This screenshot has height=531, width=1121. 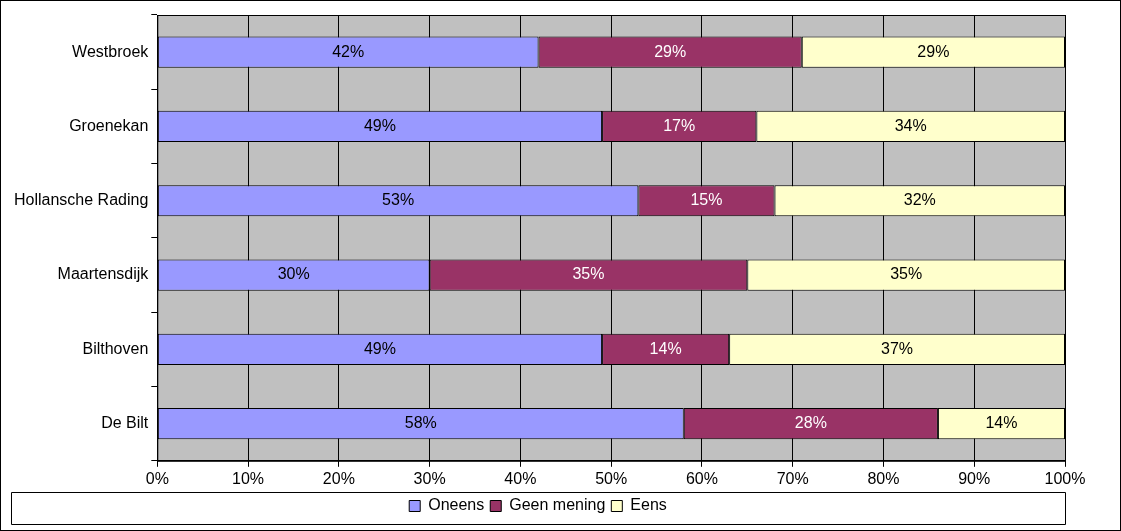 I want to click on x-tick-label: 50%, so click(x=611, y=478).